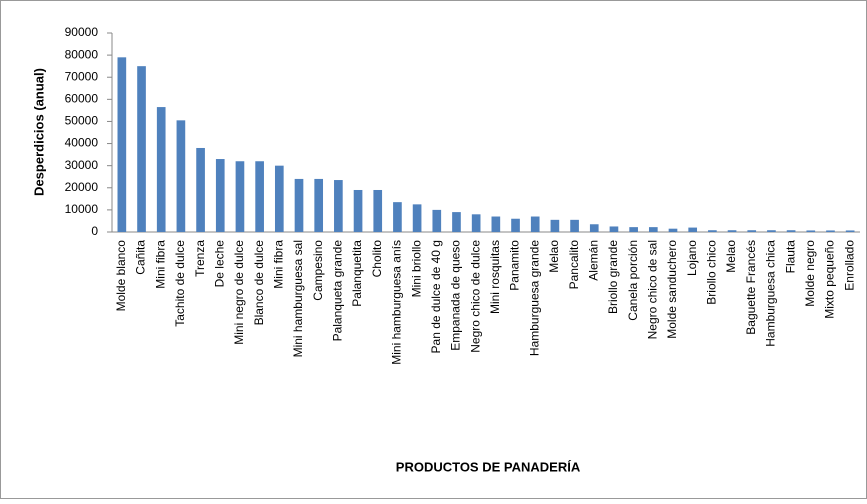  What do you see at coordinates (771, 293) in the screenshot?
I see `x-tick-label: Hamburguesa chica` at bounding box center [771, 293].